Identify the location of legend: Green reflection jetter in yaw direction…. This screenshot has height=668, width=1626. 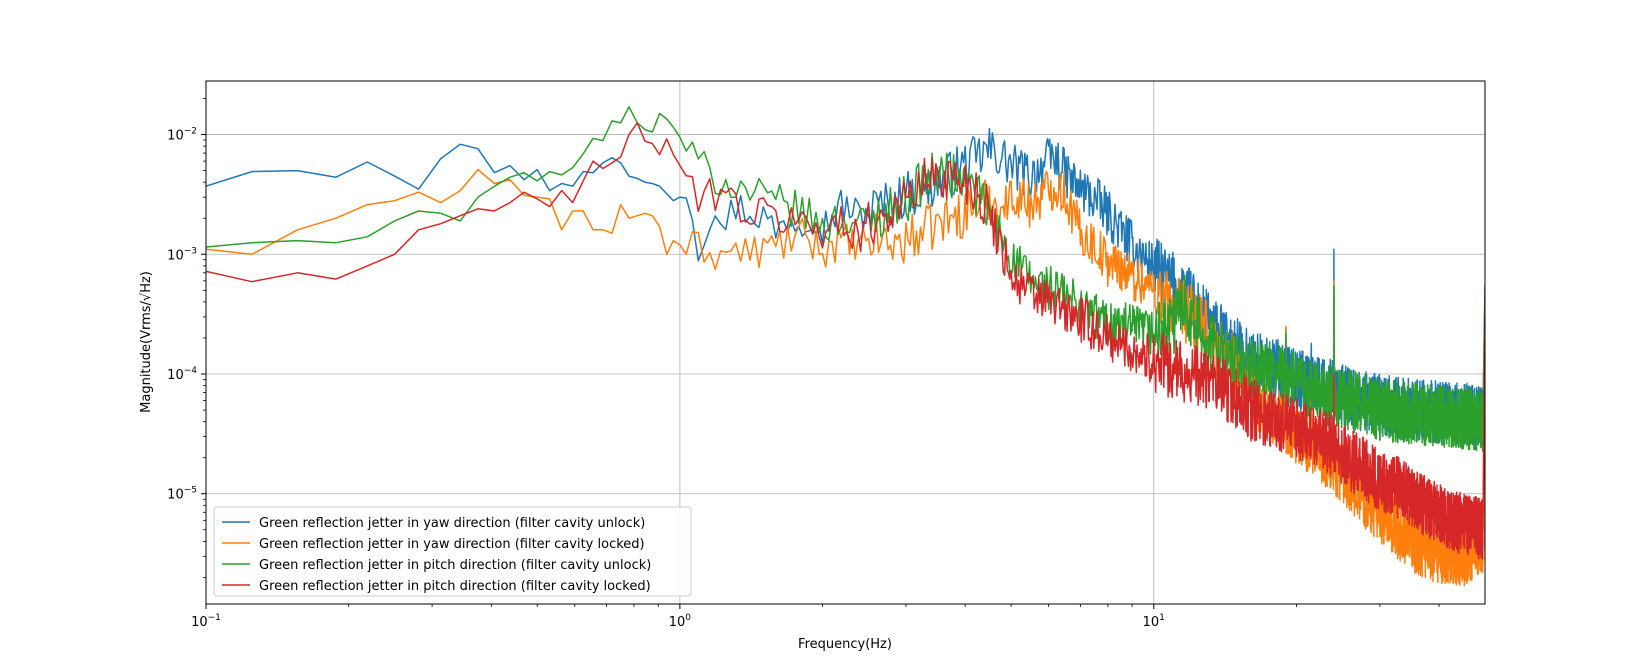
(452, 551).